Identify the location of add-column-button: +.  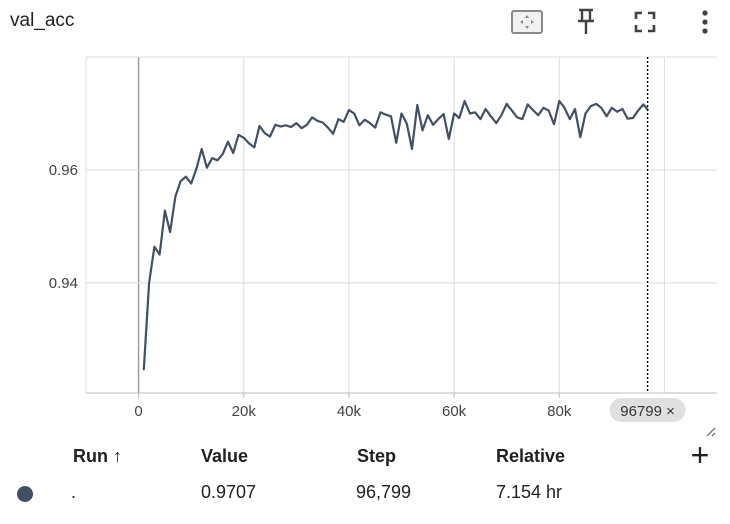
(700, 455).